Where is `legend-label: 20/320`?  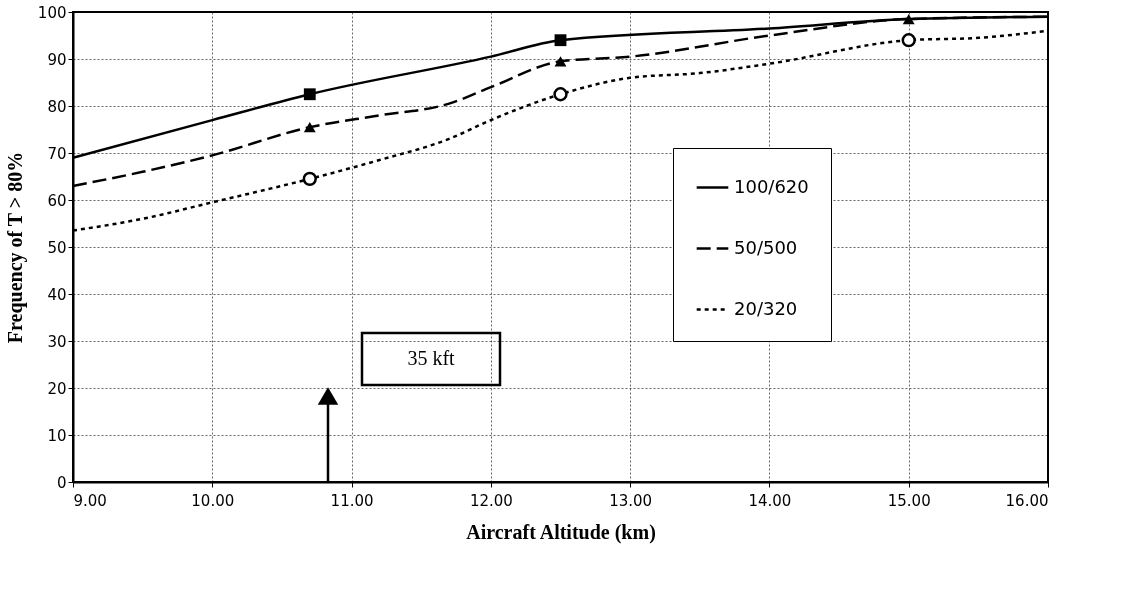
legend-label: 20/320 is located at coordinates (766, 308).